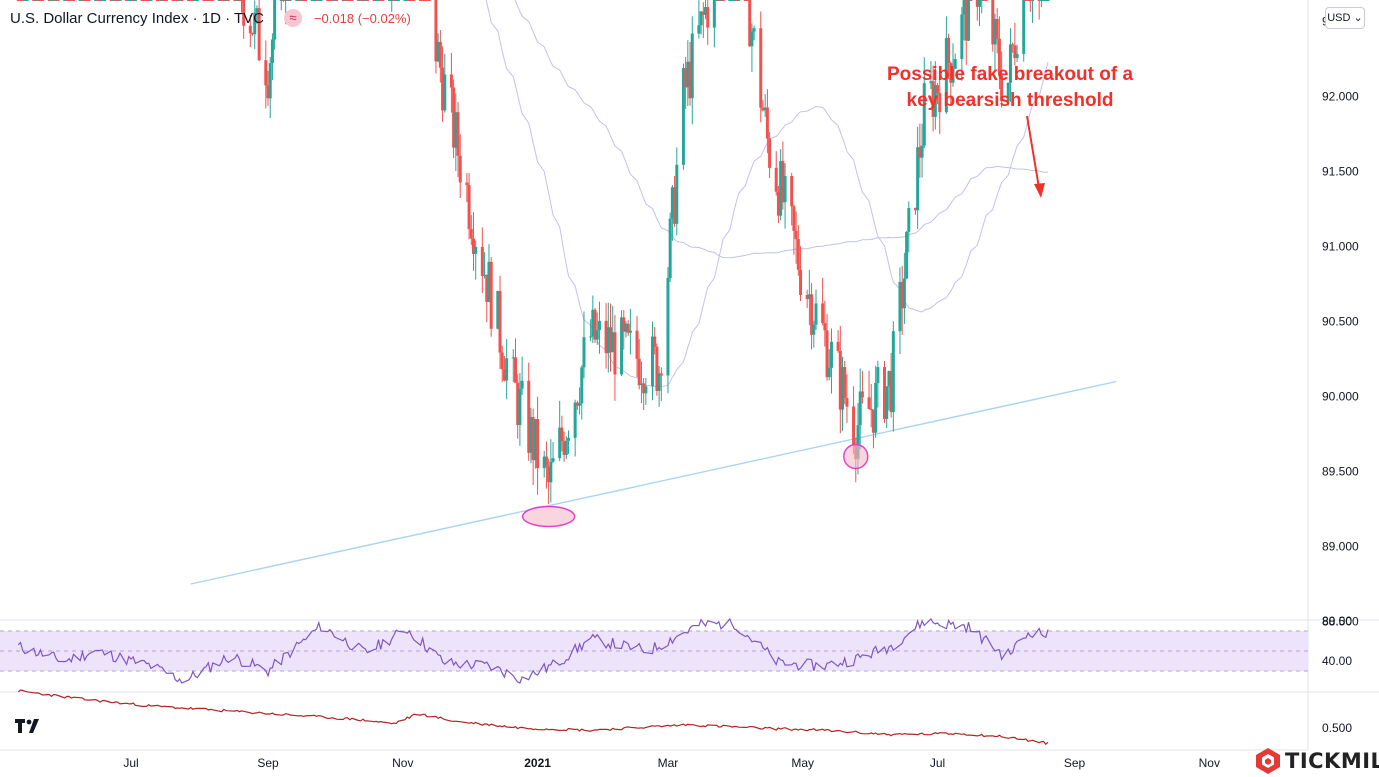 The image size is (1379, 777). I want to click on rsi-tick-label: 40.00, so click(1337, 661).